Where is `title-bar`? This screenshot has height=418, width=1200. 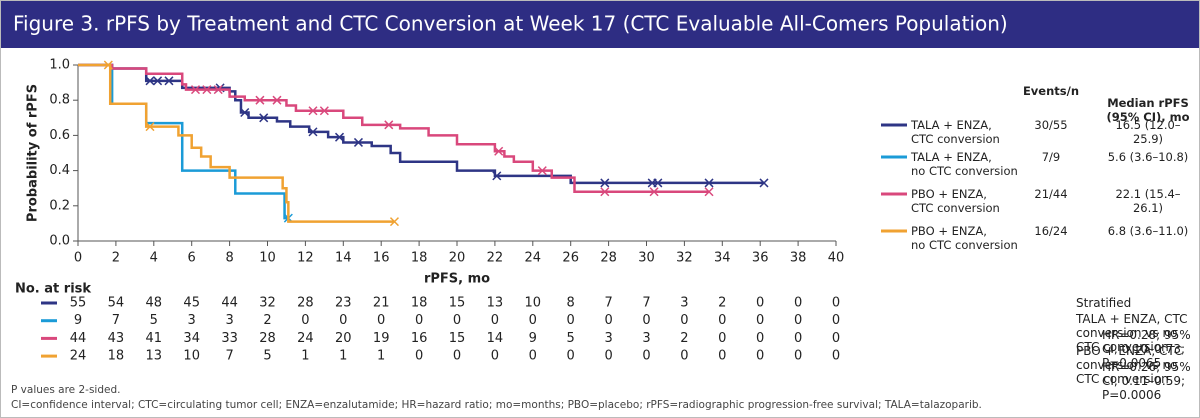
title-bar is located at coordinates (600, 24).